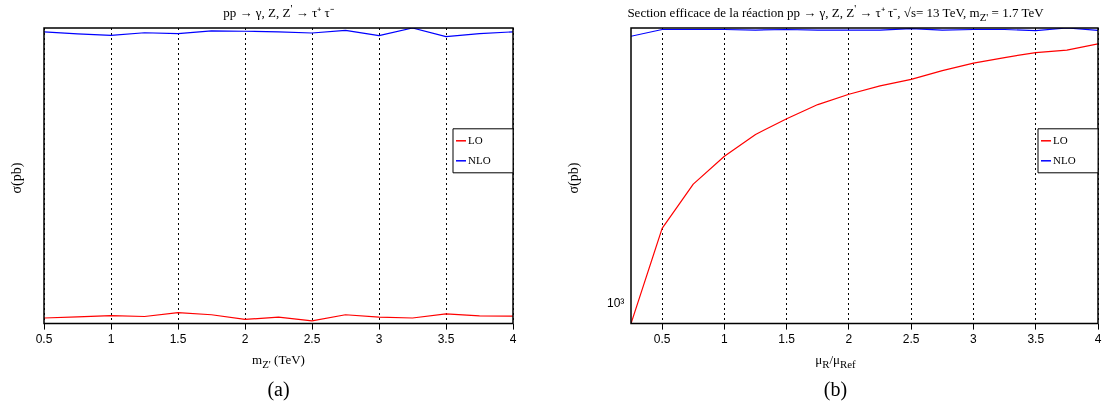 The width and height of the screenshot is (1115, 412). Describe the element at coordinates (835, 389) in the screenshot. I see `text: (b)` at that location.